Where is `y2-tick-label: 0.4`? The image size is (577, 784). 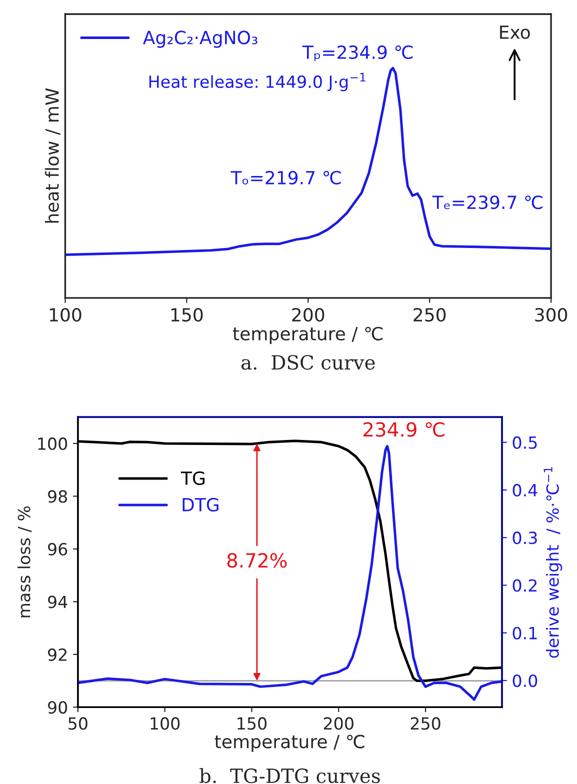 y2-tick-label: 0.4 is located at coordinates (525, 490).